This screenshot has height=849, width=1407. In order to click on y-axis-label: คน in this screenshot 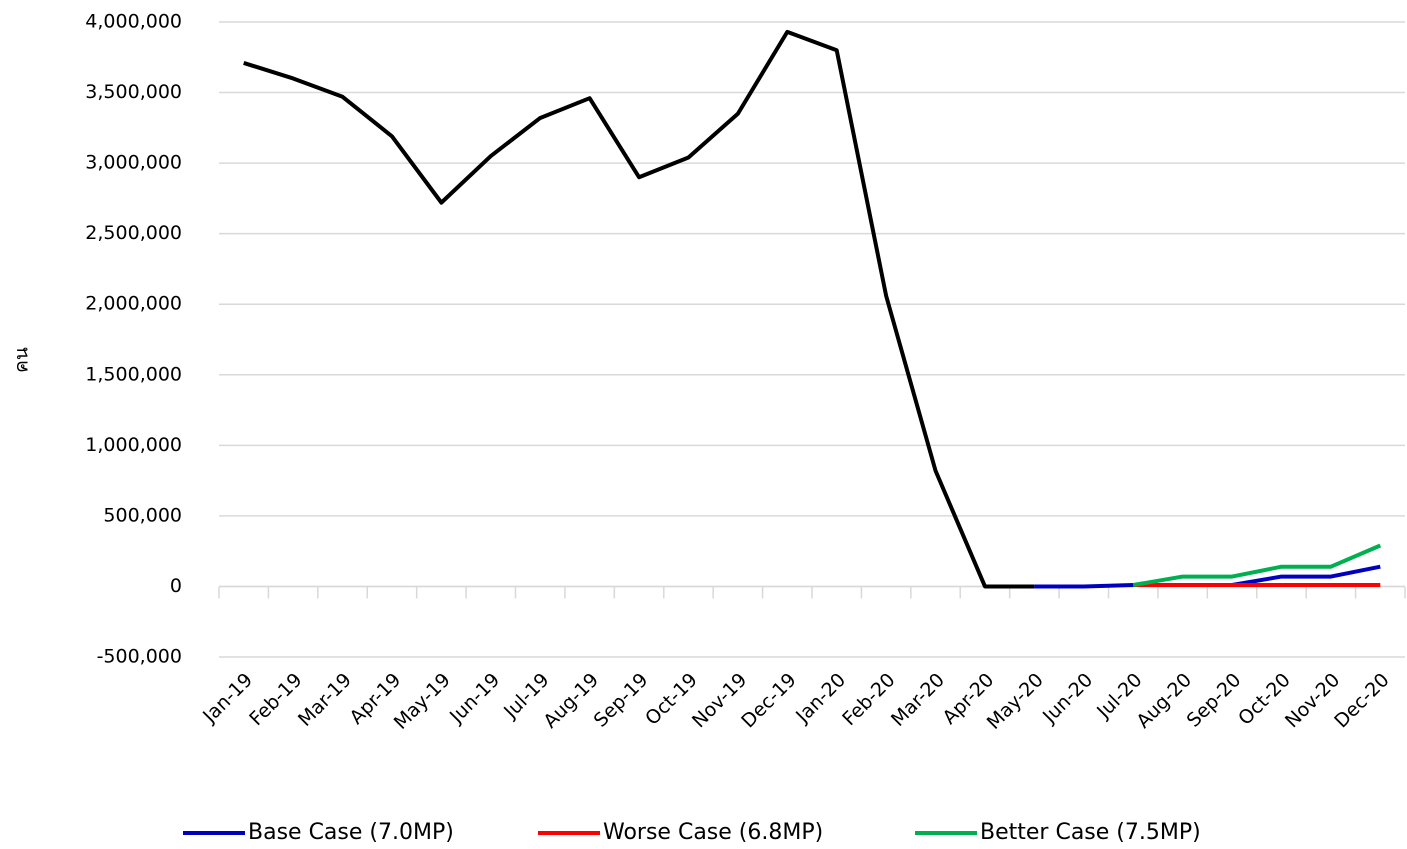, I will do `click(22, 360)`.